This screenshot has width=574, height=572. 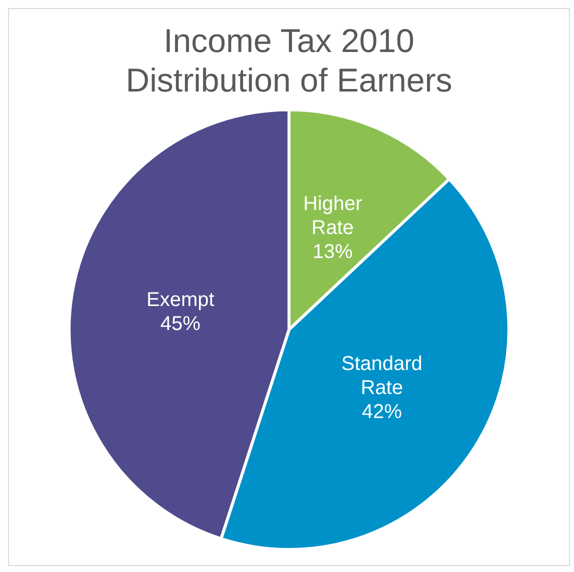 What do you see at coordinates (332, 252) in the screenshot?
I see `data-label: 13%` at bounding box center [332, 252].